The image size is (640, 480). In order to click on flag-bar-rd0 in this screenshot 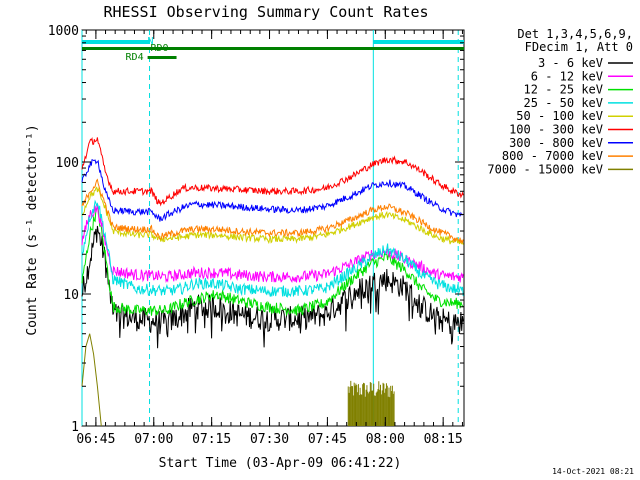, I will do `click(273, 48)`.